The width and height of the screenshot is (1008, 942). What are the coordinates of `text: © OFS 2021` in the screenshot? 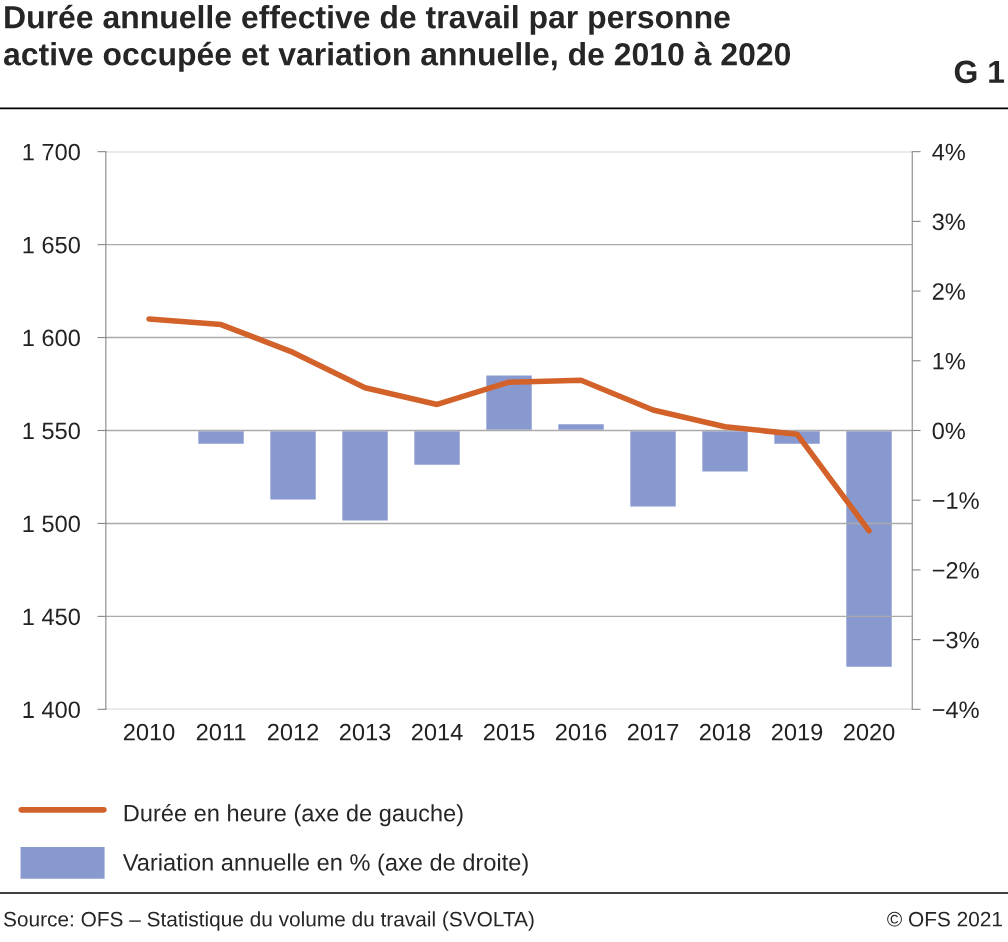 It's located at (944, 919).